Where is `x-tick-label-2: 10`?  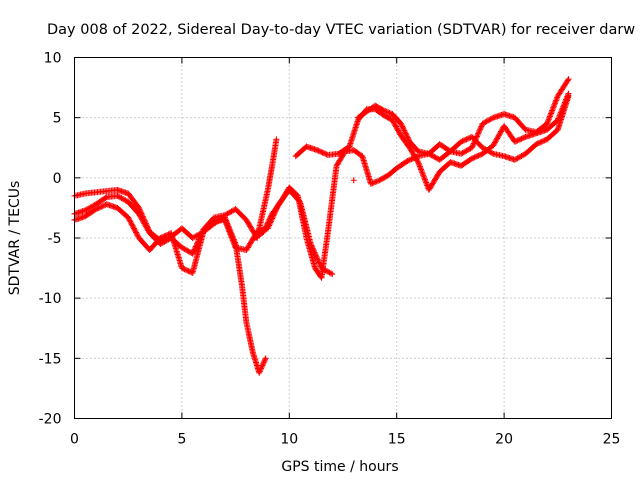 x-tick-label-2: 10 is located at coordinates (289, 440).